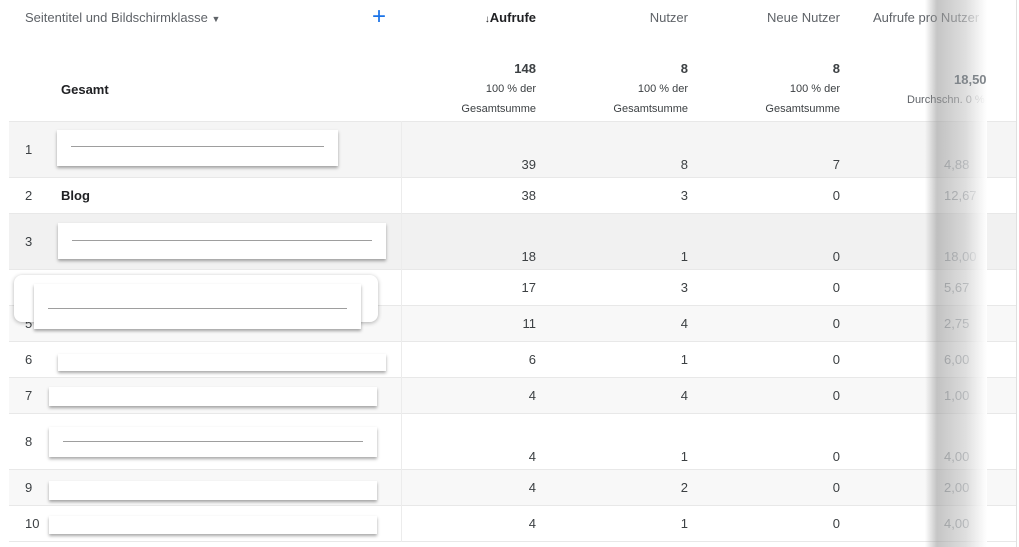  I want to click on dropdown-caret-icon: ▼, so click(216, 19).